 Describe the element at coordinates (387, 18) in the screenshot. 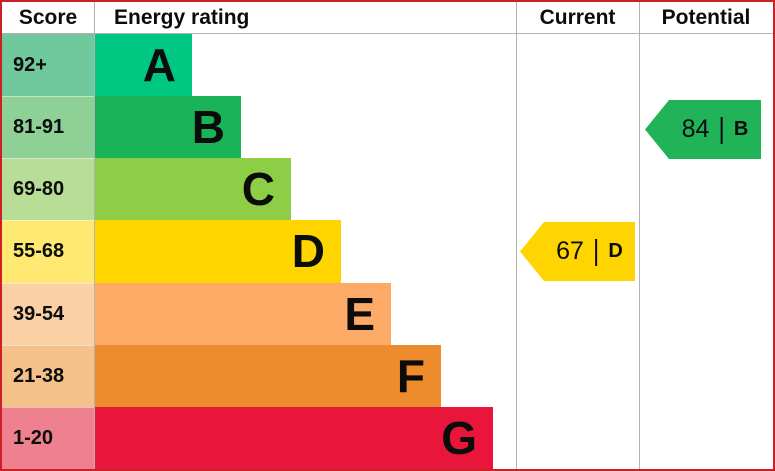

I see `chart-header-row: Score Energy rating Current Potential` at that location.